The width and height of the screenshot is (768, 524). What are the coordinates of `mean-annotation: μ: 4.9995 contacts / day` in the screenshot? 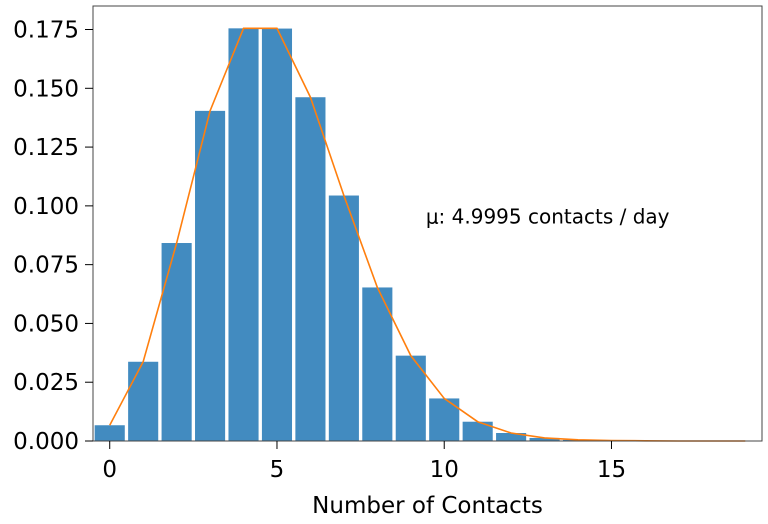 It's located at (548, 217).